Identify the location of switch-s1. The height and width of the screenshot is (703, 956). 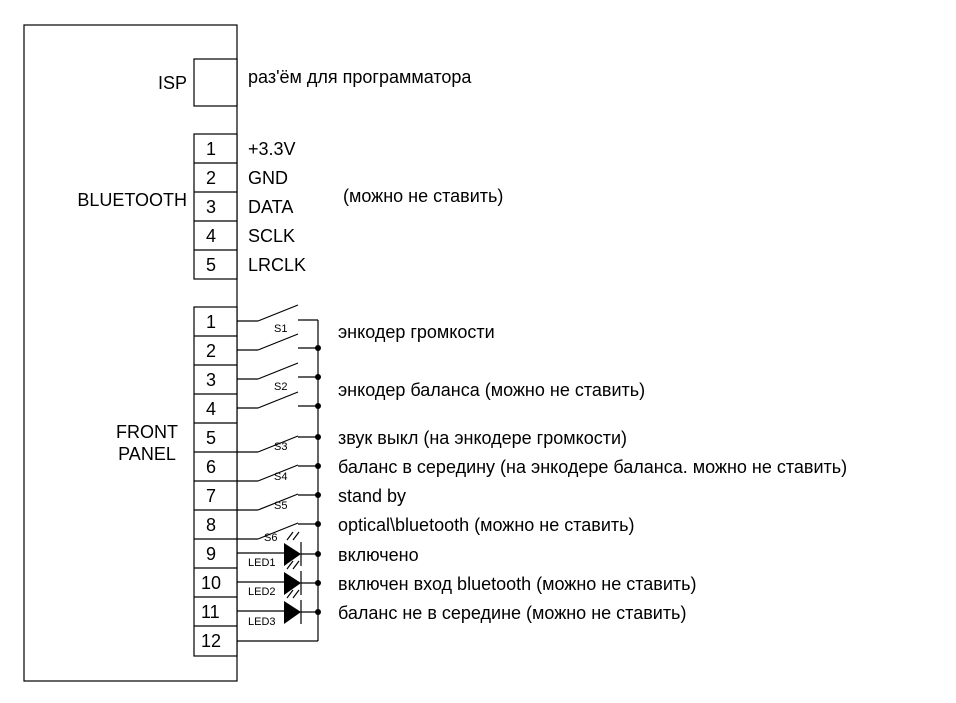
(268, 313).